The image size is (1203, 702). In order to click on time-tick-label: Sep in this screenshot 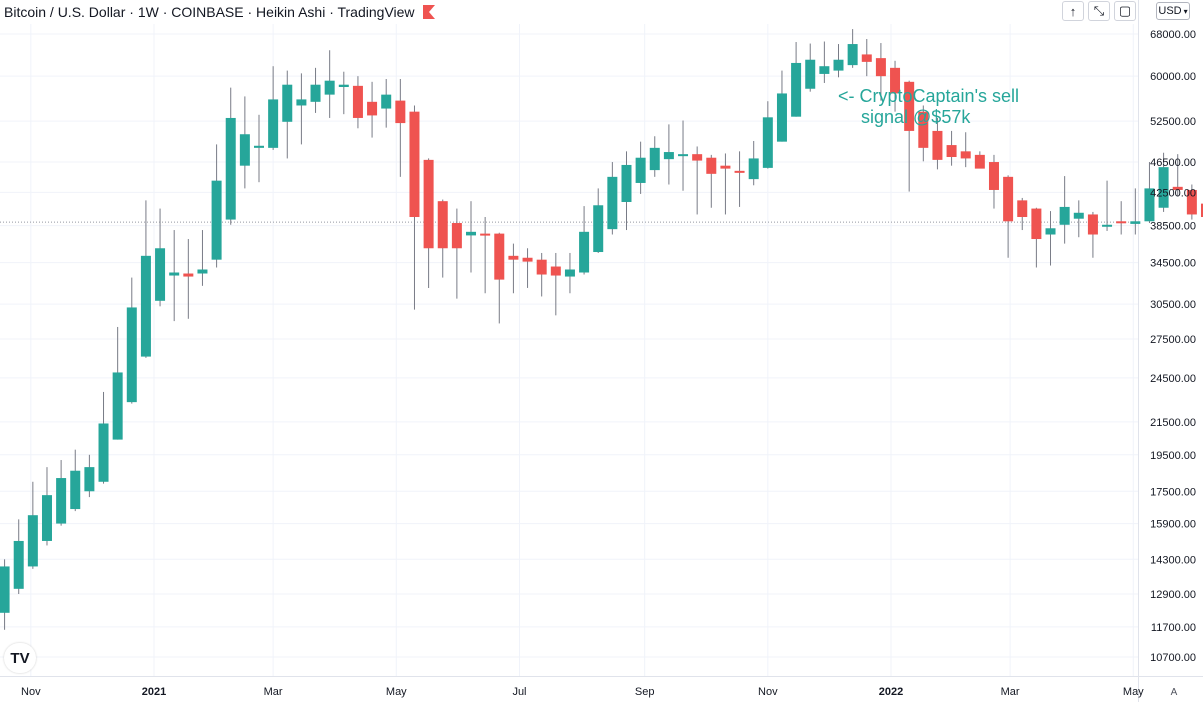, I will do `click(645, 692)`.